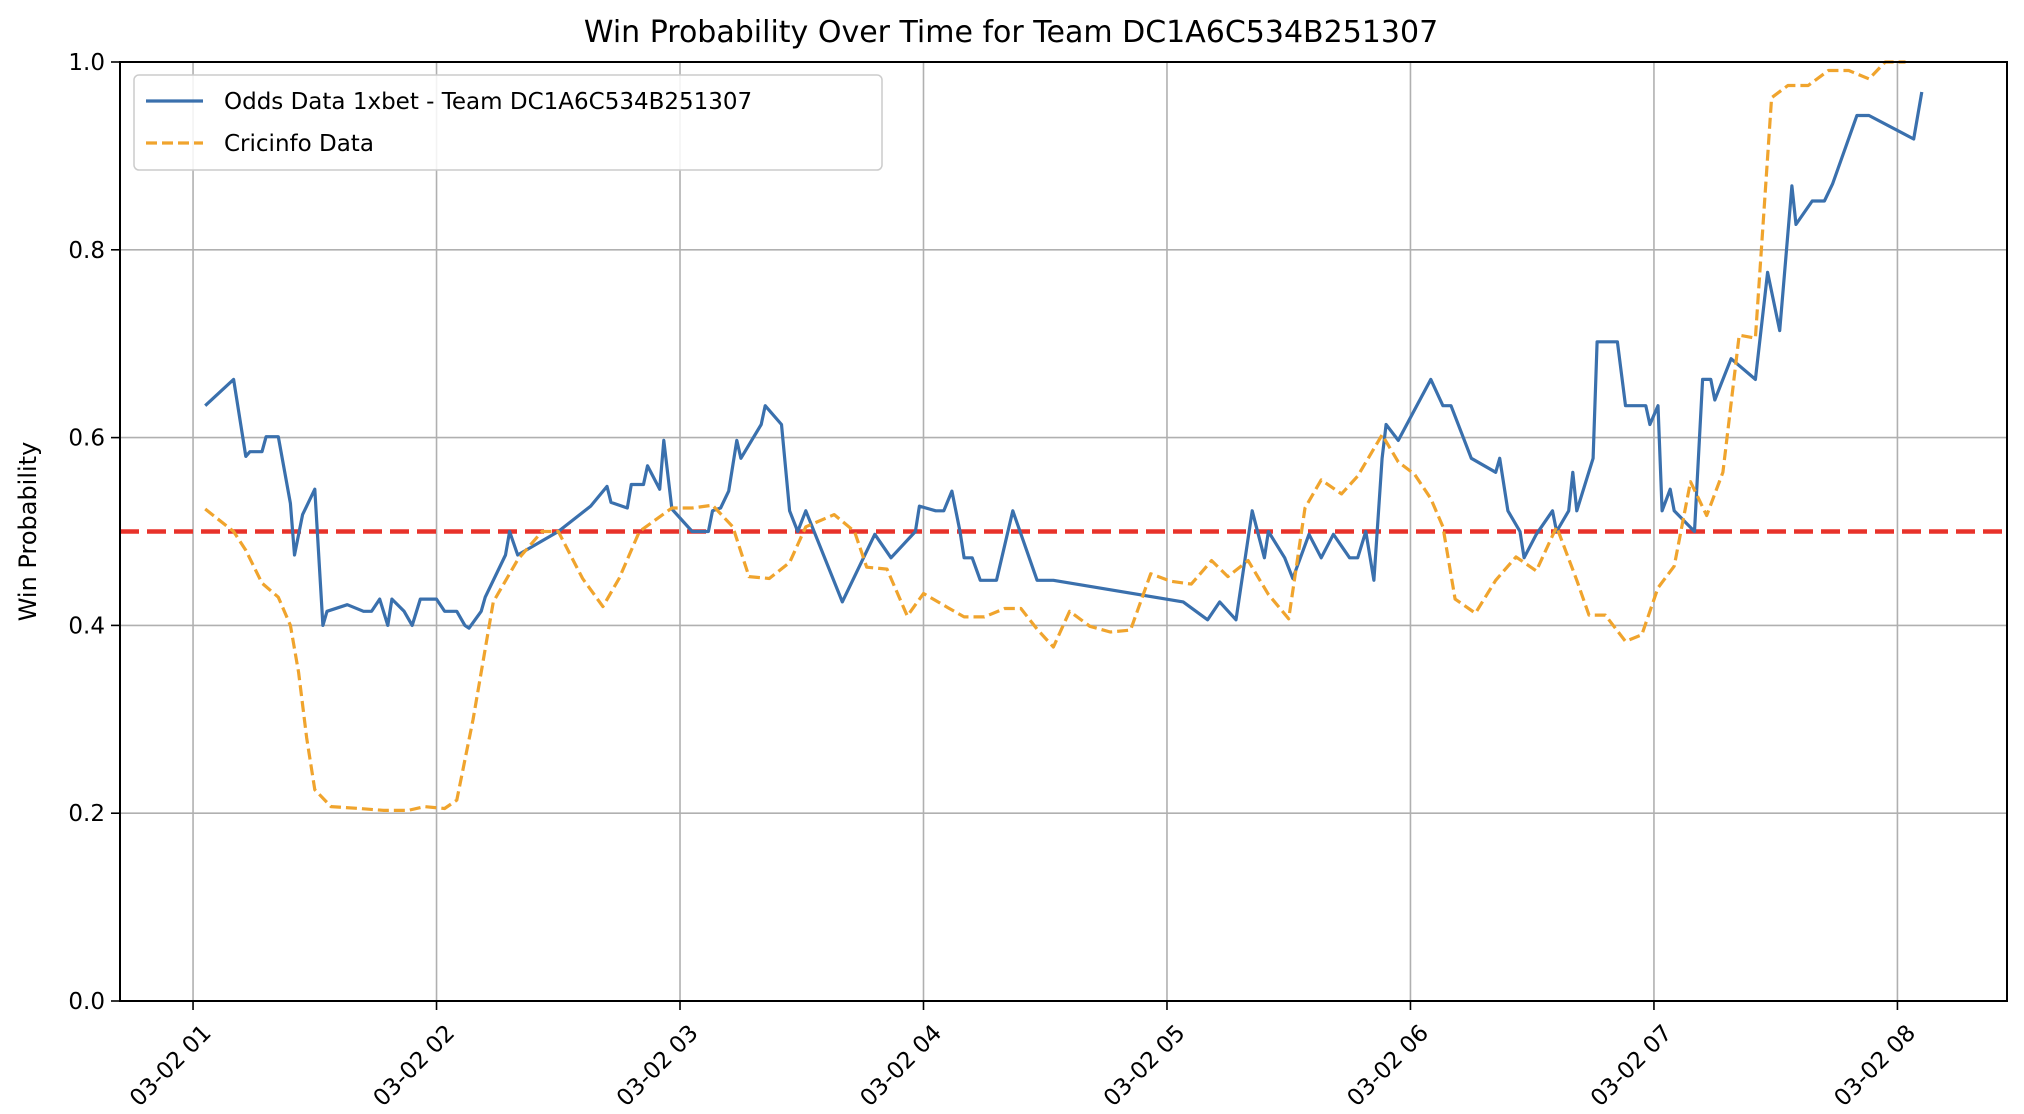  Describe the element at coordinates (28, 532) in the screenshot. I see `y-axis-label: Win Probability` at that location.